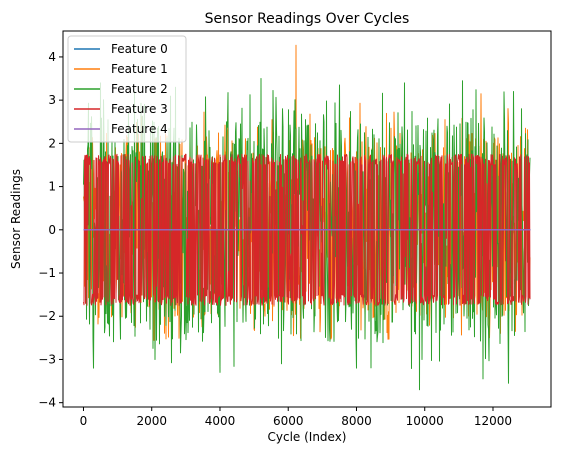 The image size is (565, 455). I want to click on x-tick-label: 8000, so click(356, 421).